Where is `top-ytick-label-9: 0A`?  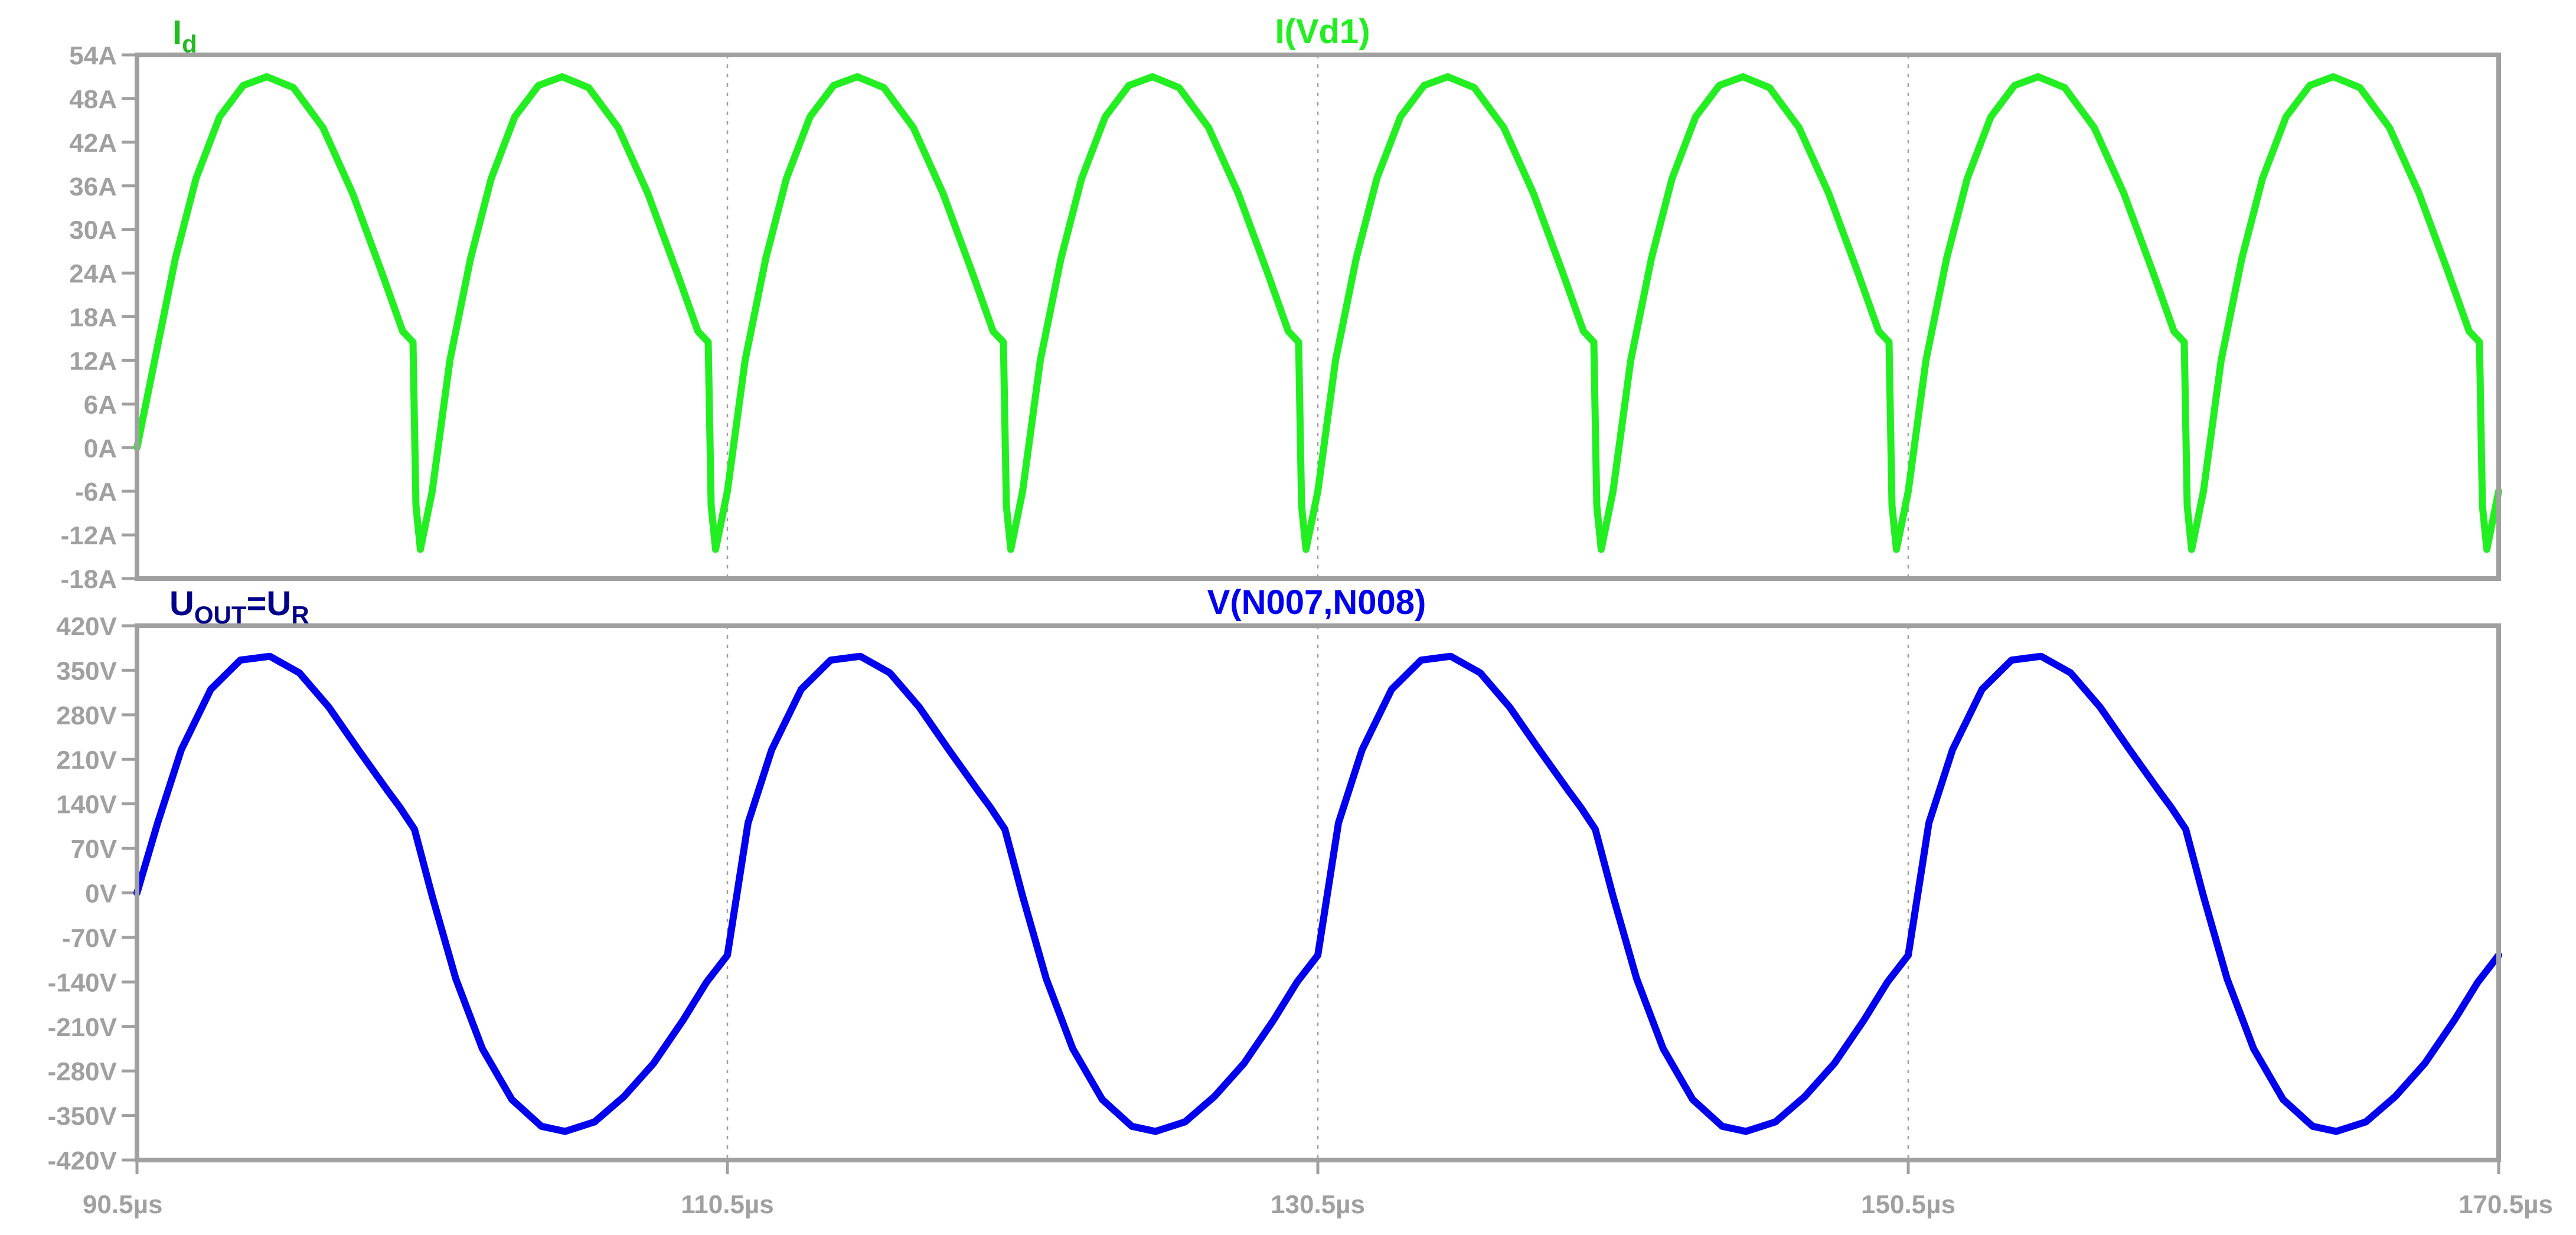
top-ytick-label-9: 0A is located at coordinates (100, 448).